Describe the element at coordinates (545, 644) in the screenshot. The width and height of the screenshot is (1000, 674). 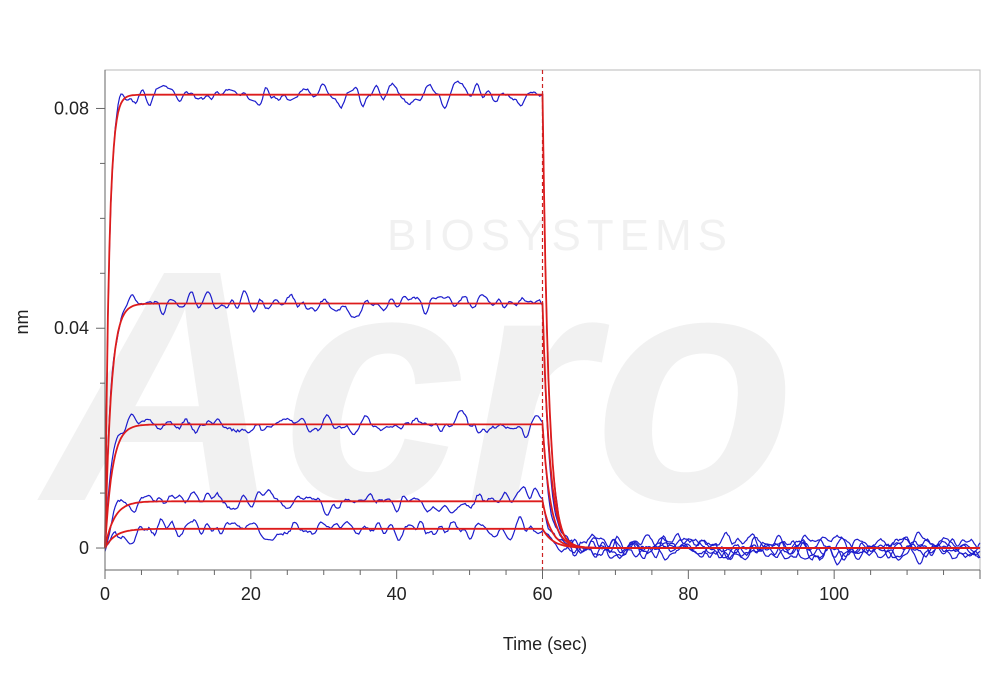
I see `x-axis-title: Time (sec)` at that location.